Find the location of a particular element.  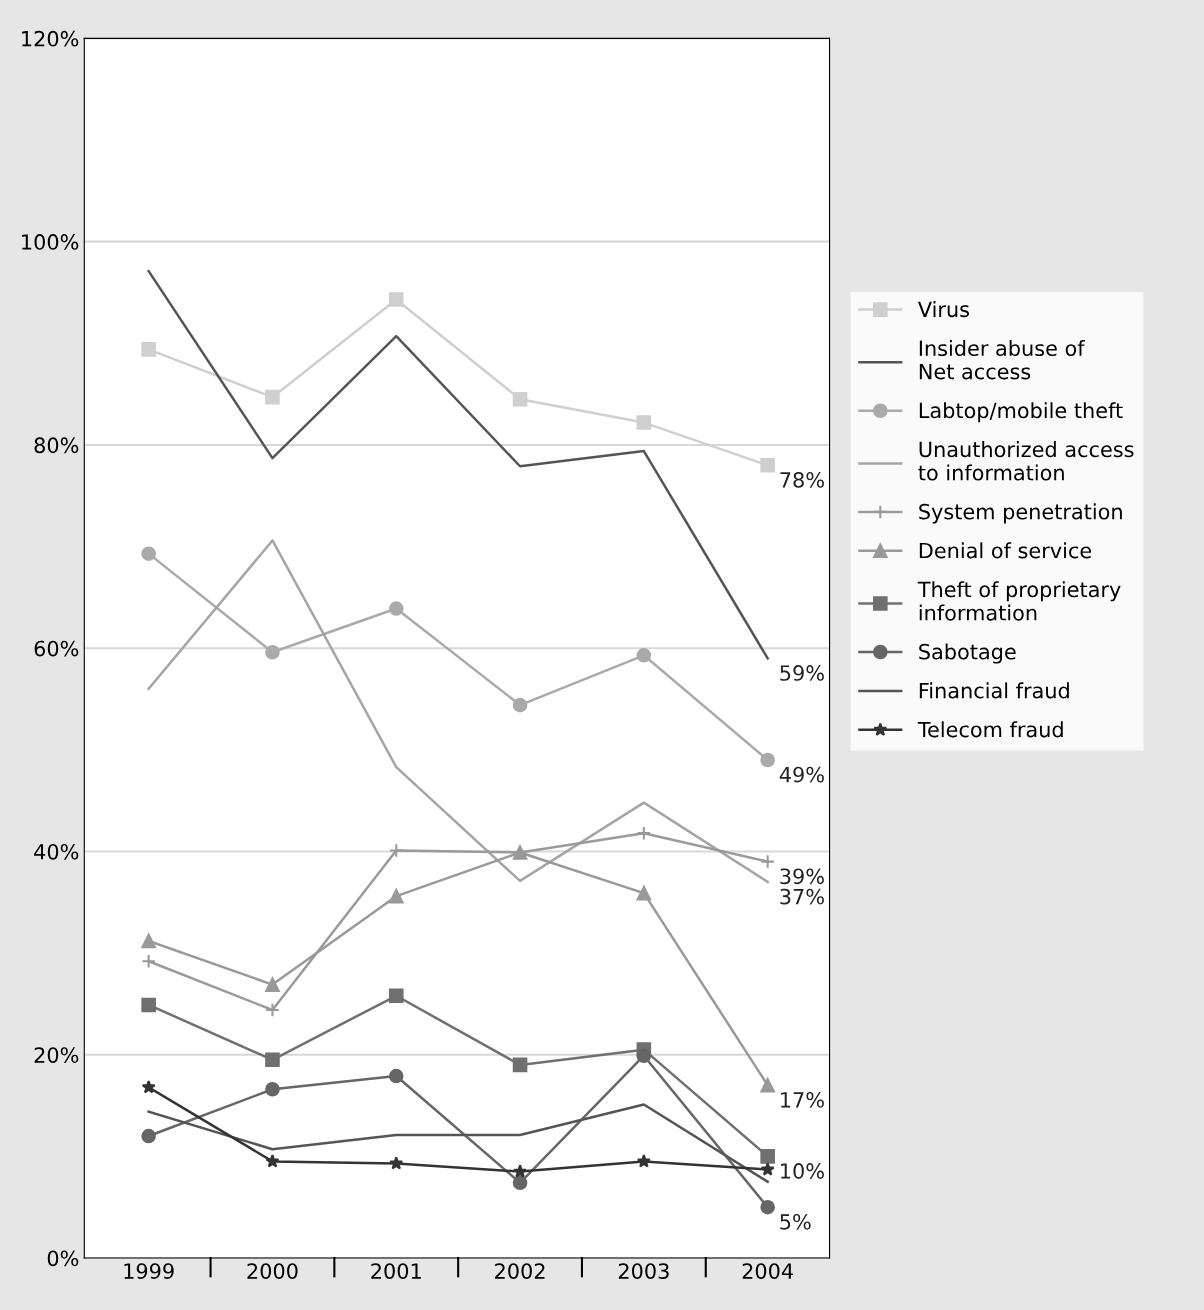

x-tick-label: 2002 is located at coordinates (520, 1271).